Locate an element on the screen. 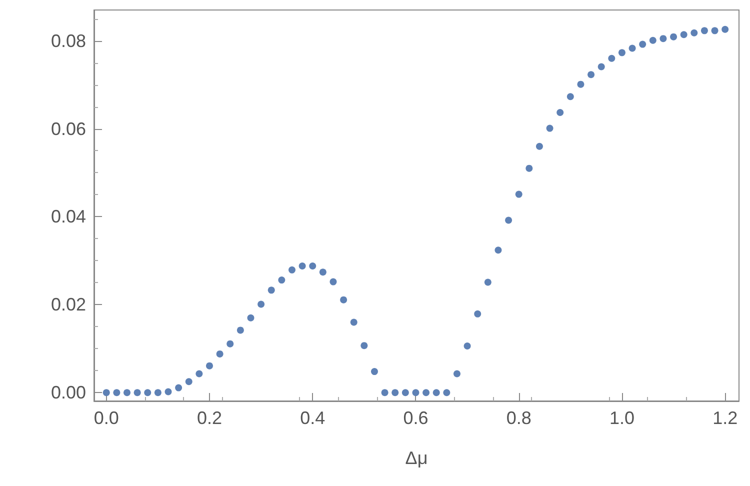 The width and height of the screenshot is (750, 486). x-tick-label: 1.0 is located at coordinates (621, 418).